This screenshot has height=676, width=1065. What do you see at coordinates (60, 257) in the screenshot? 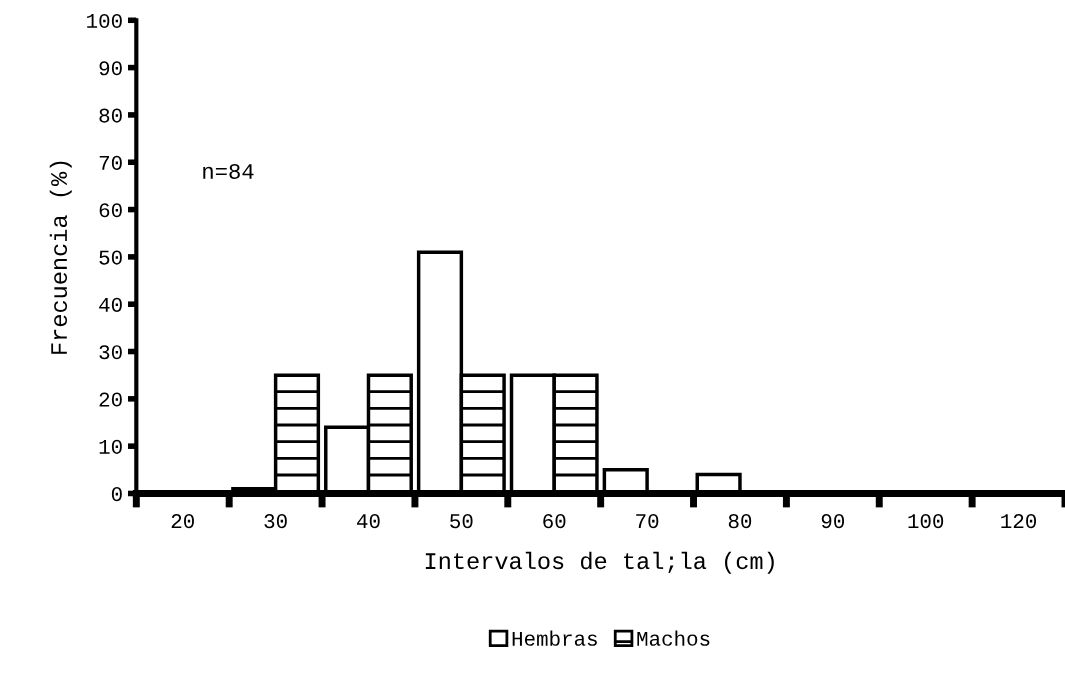
I see `y-axis-title: Frecuencia (%)` at bounding box center [60, 257].